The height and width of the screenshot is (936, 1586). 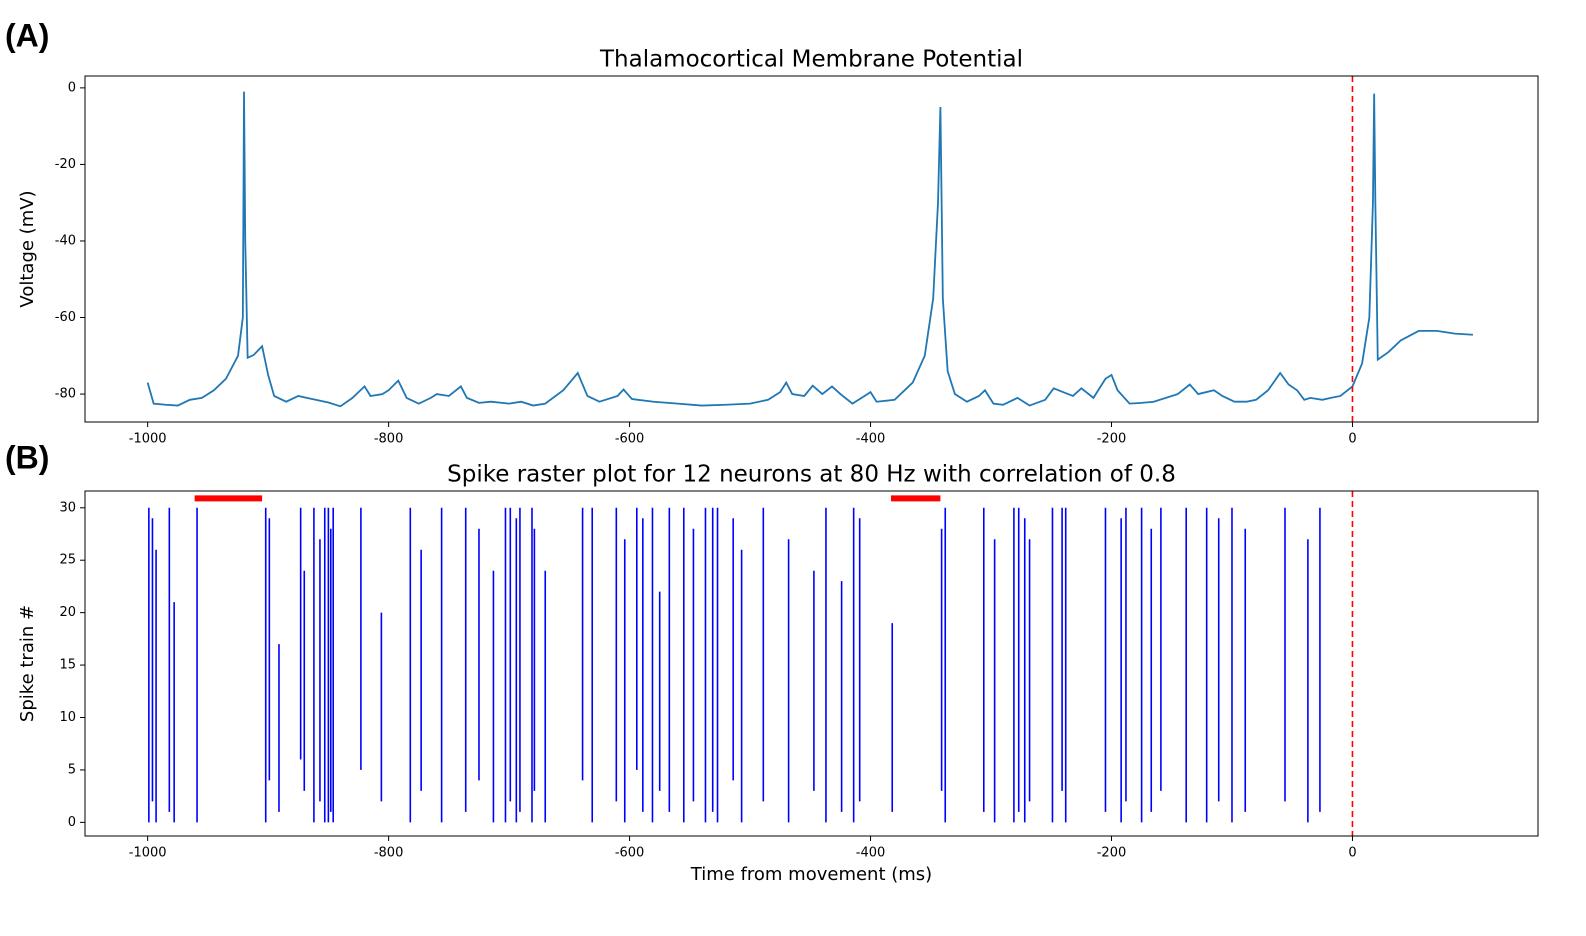 I want to click on y-axis-label: Voltage (mV), so click(x=27, y=248).